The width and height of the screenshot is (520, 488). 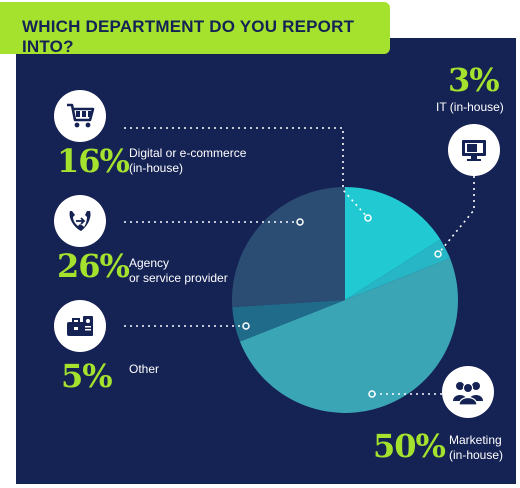 I want to click on shopping-cart-icon, so click(x=80, y=116).